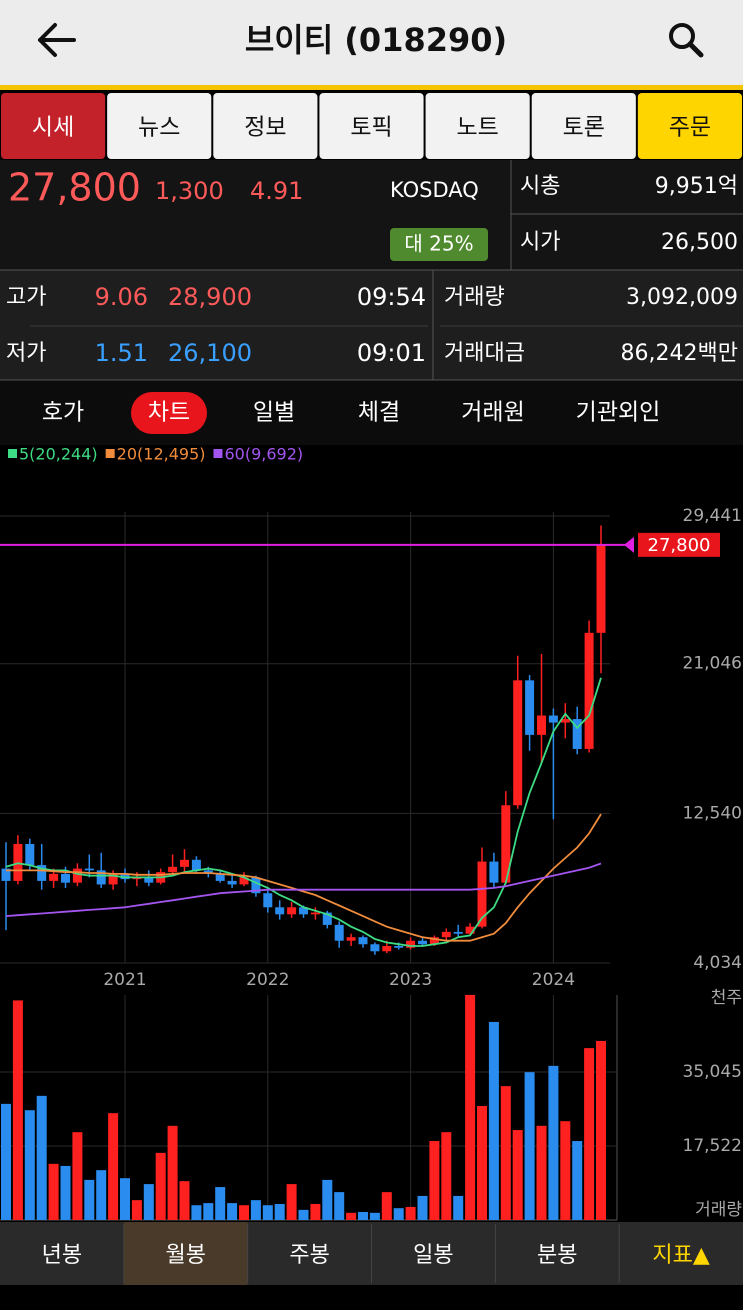 The height and width of the screenshot is (1310, 743). What do you see at coordinates (682, 297) in the screenshot?
I see `volume: 3,092,009` at bounding box center [682, 297].